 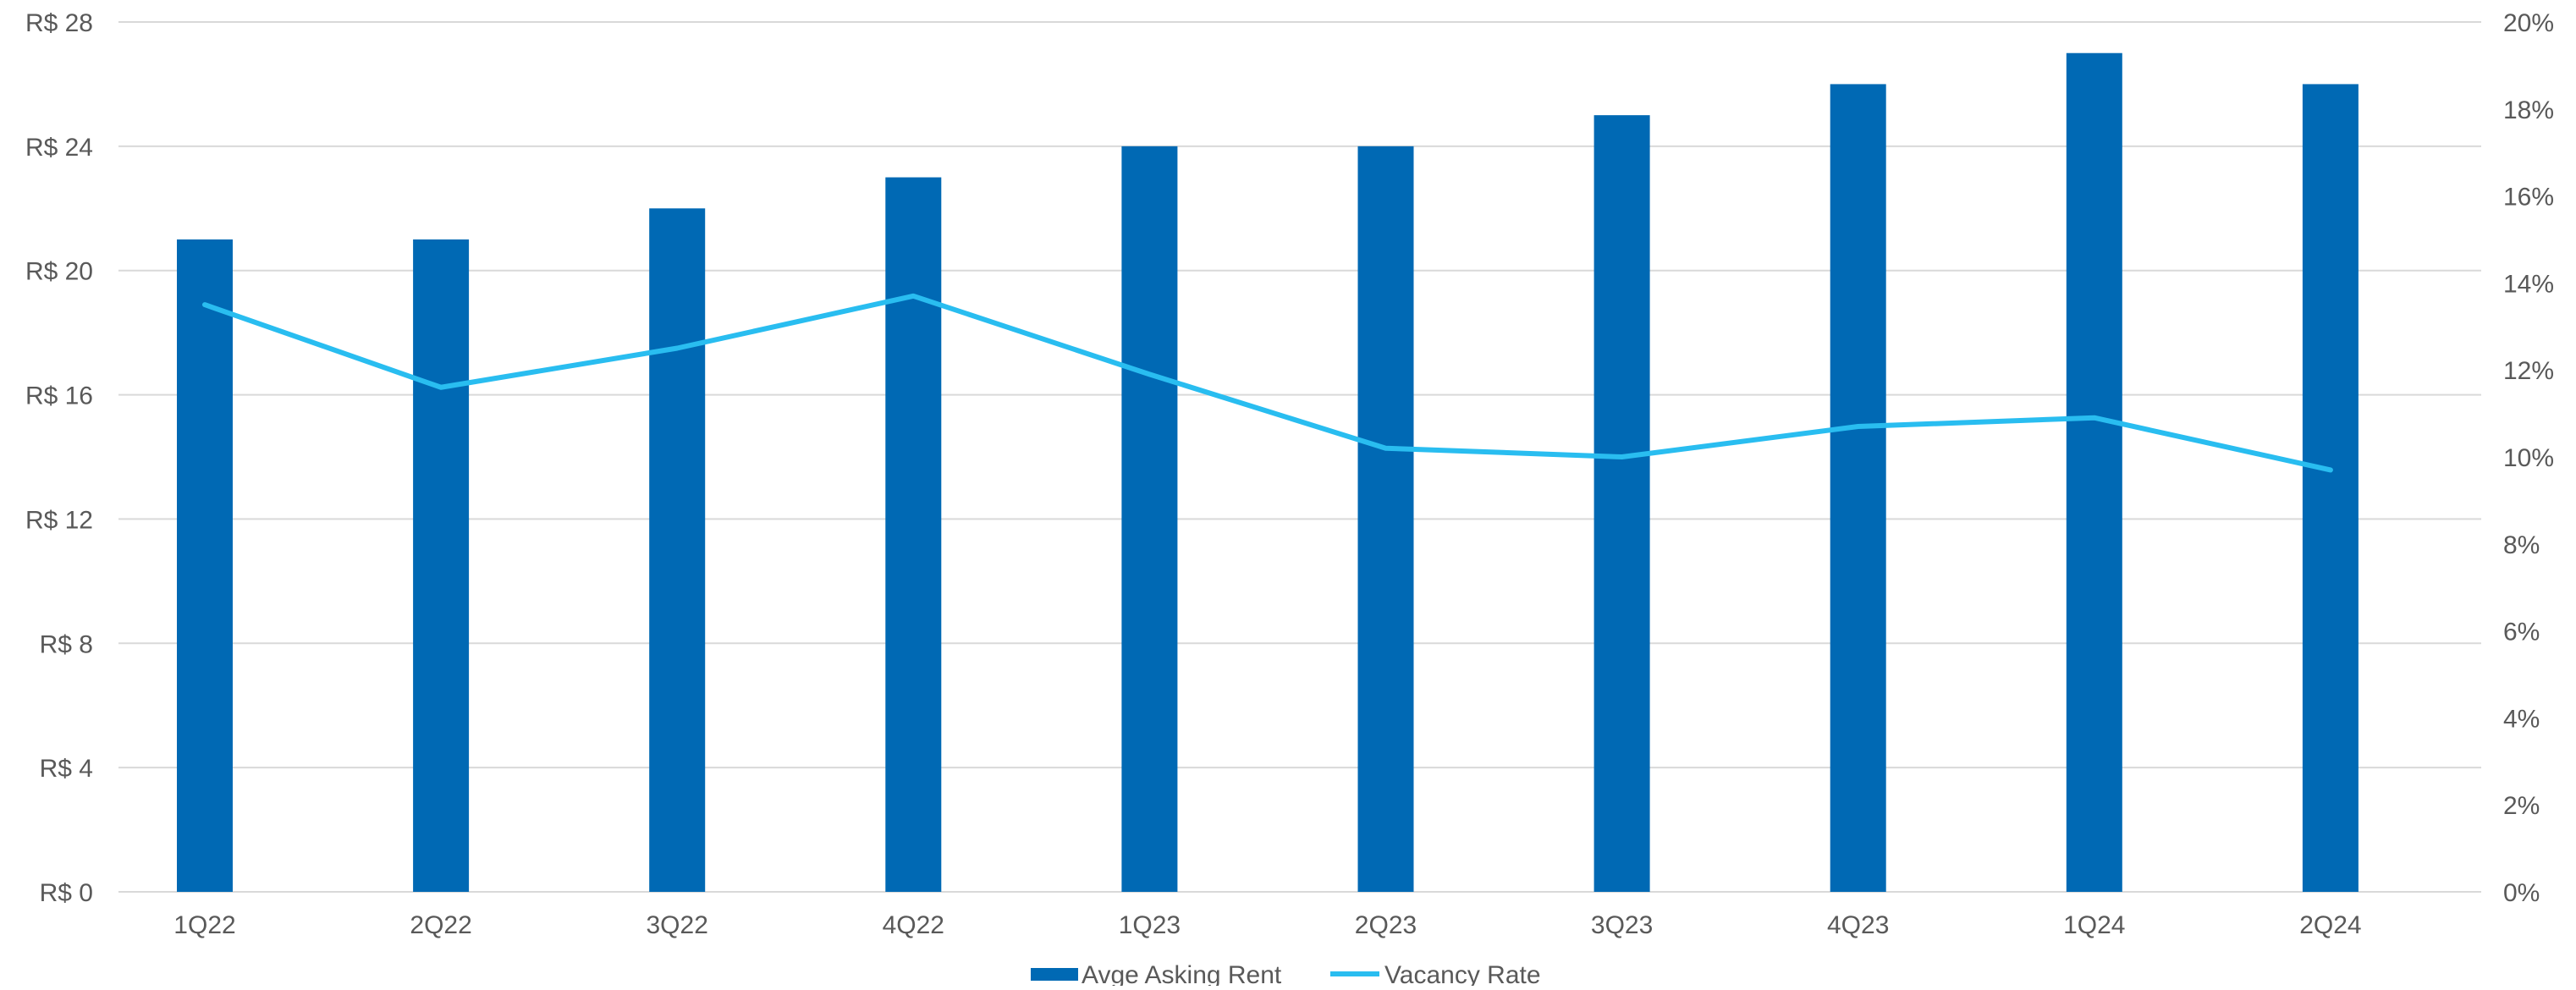 What do you see at coordinates (204, 925) in the screenshot?
I see `x-tick-label: 1Q22` at bounding box center [204, 925].